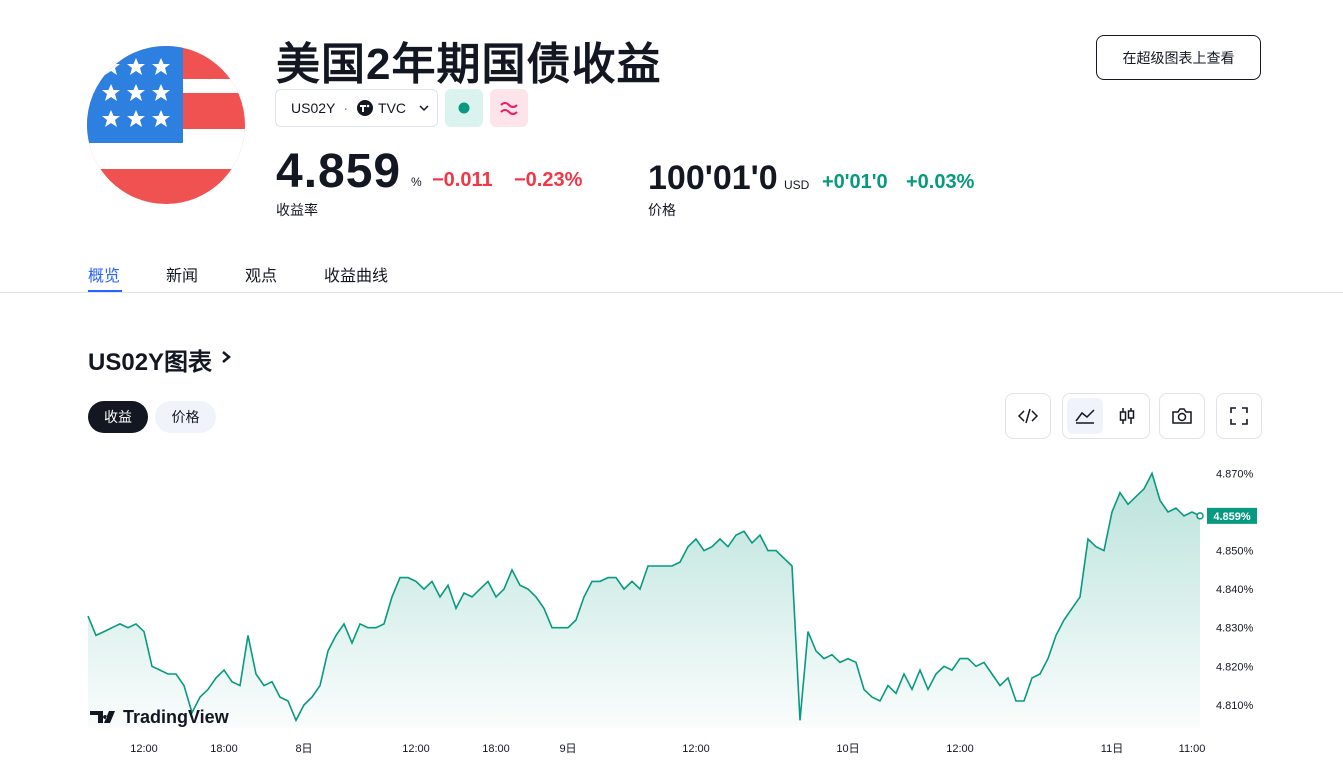 This screenshot has width=1343, height=781. What do you see at coordinates (847, 749) in the screenshot?
I see `x-tick-label: 10日` at bounding box center [847, 749].